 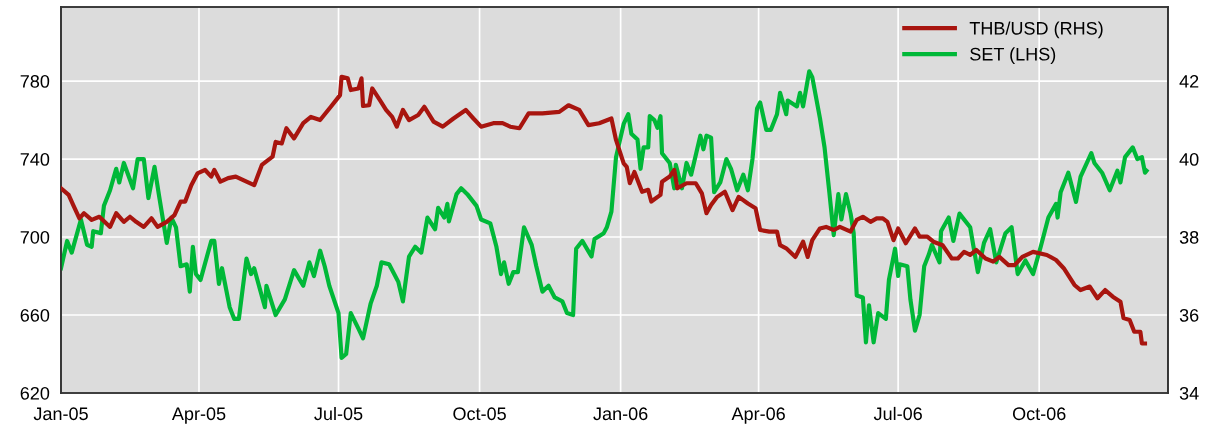 What do you see at coordinates (1189, 159) in the screenshot?
I see `y2-tick-label: 40` at bounding box center [1189, 159].